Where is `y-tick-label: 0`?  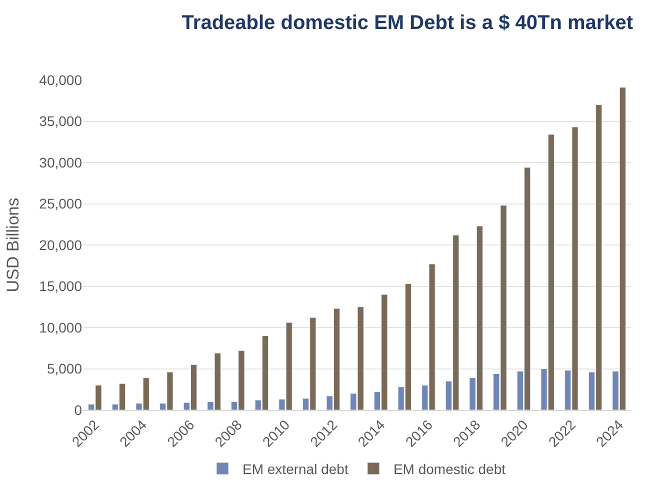
y-tick-label: 0 is located at coordinates (78, 410).